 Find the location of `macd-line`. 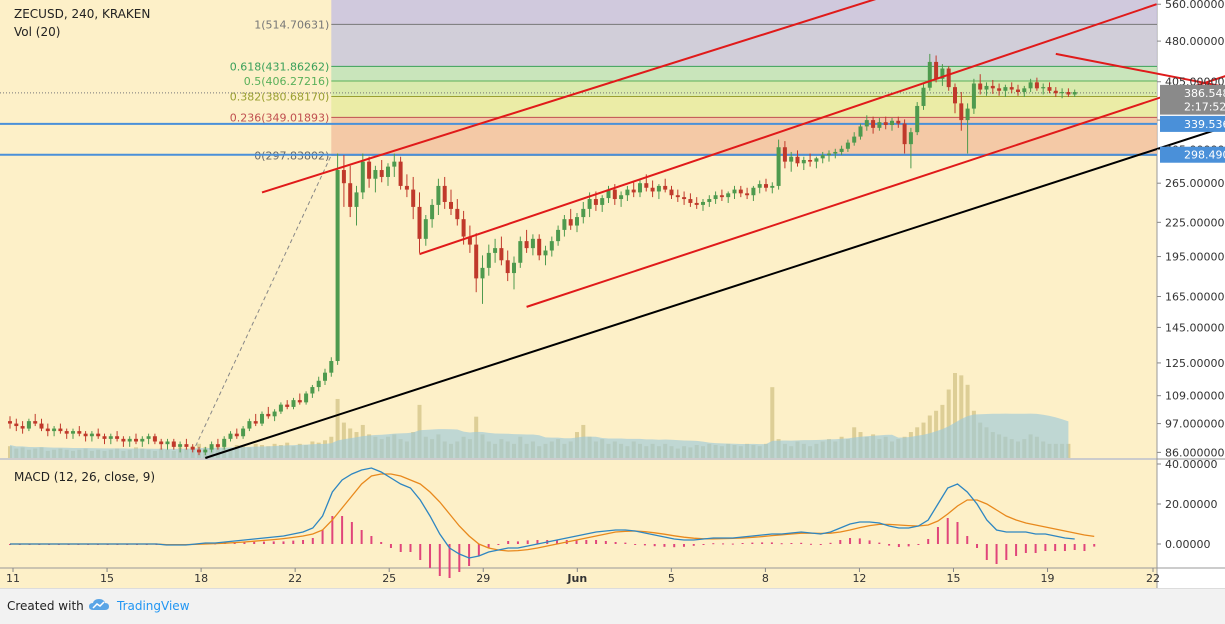

macd-line is located at coordinates (542, 513).